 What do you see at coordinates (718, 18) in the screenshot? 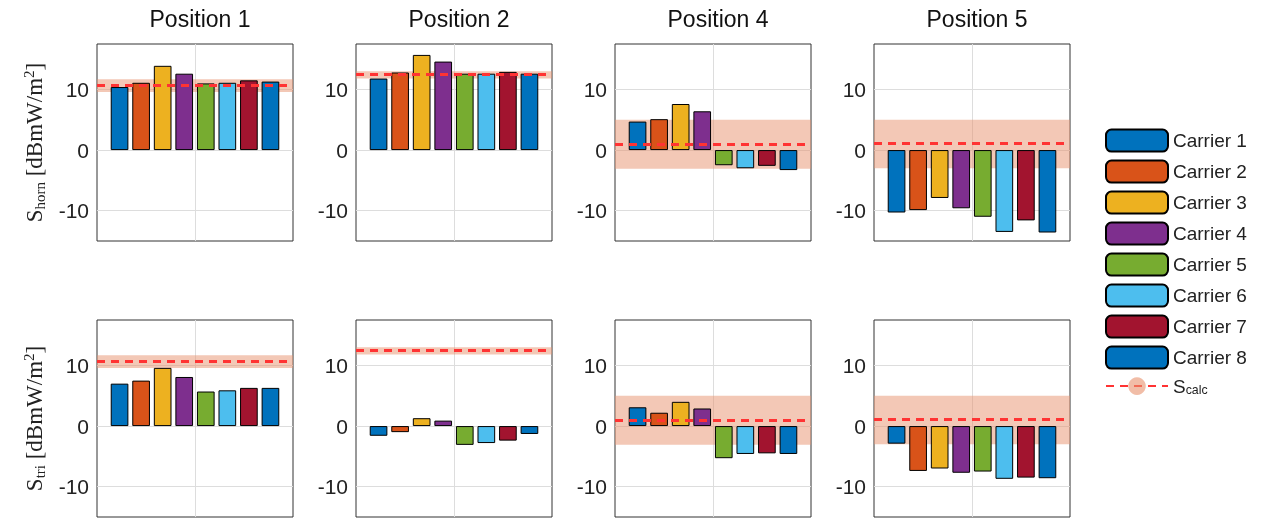
I see `chart-title: Position 4` at bounding box center [718, 18].